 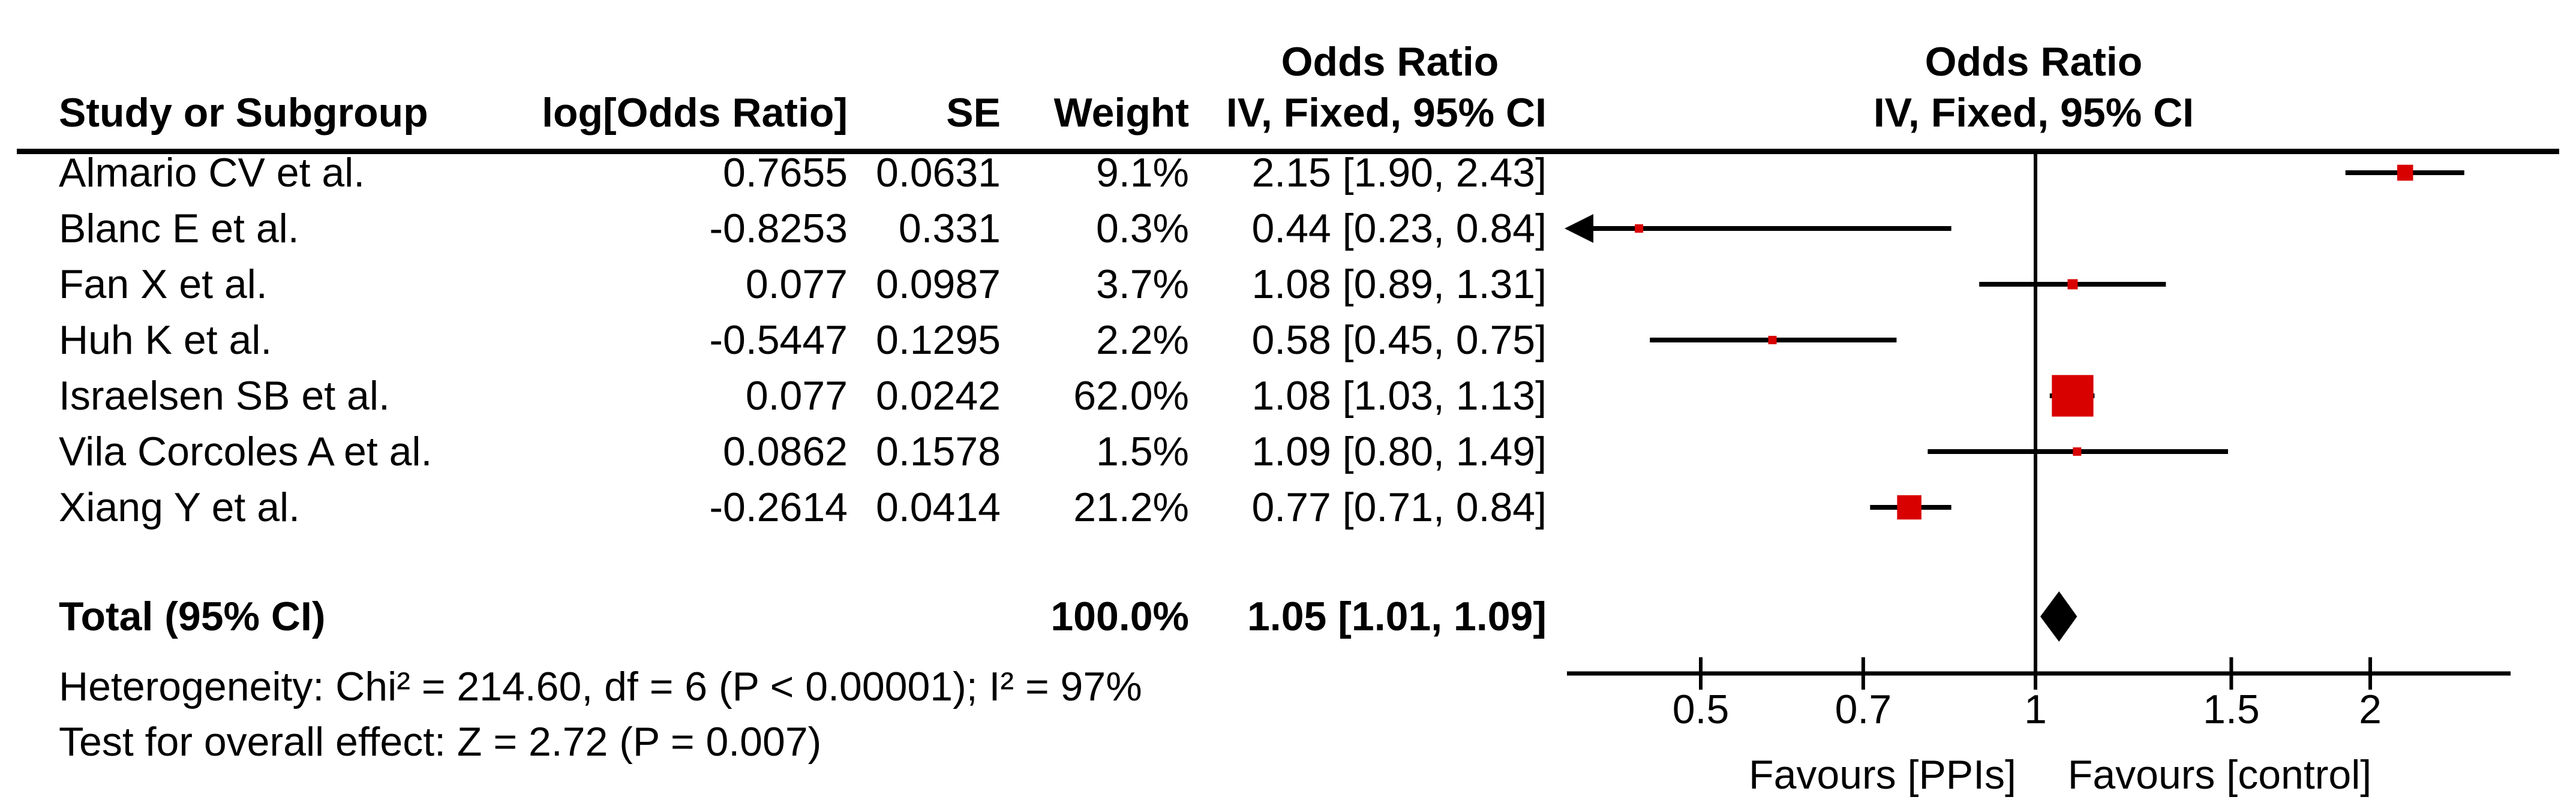 What do you see at coordinates (1142, 451) in the screenshot?
I see `weight-value: 1.5%` at bounding box center [1142, 451].